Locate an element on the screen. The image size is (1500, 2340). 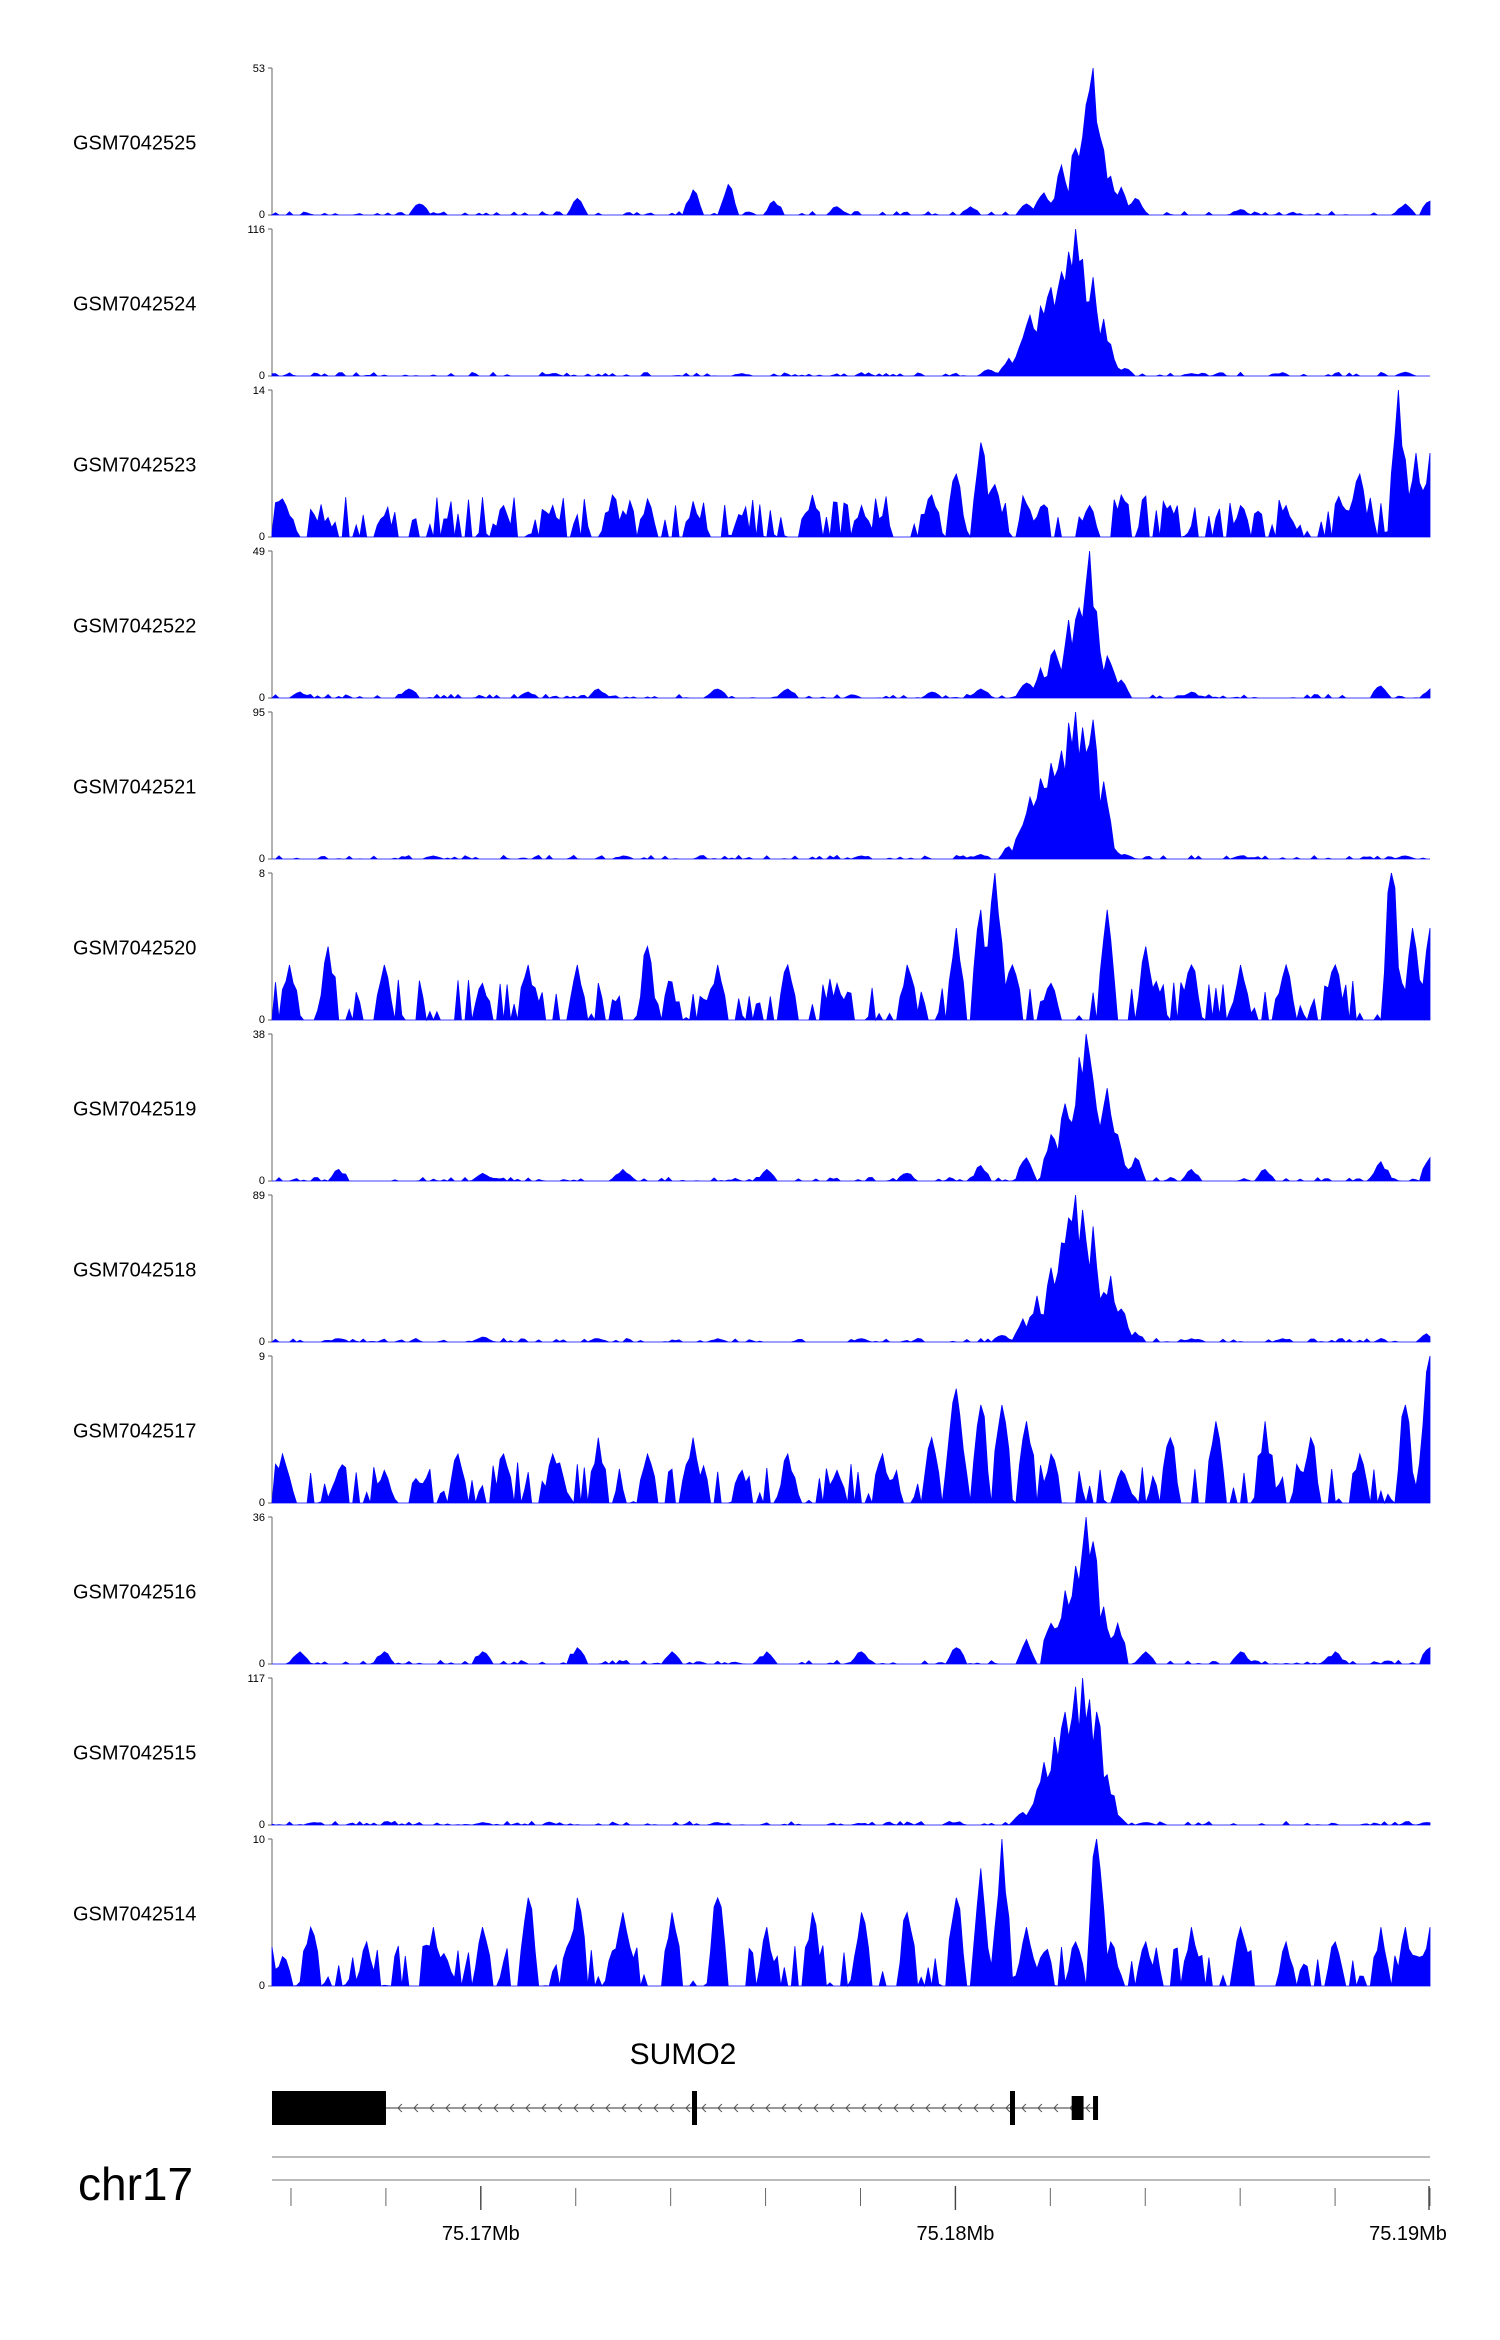
track-GSM7042516: GSM7042516 36 0 is located at coordinates (752, 1591).